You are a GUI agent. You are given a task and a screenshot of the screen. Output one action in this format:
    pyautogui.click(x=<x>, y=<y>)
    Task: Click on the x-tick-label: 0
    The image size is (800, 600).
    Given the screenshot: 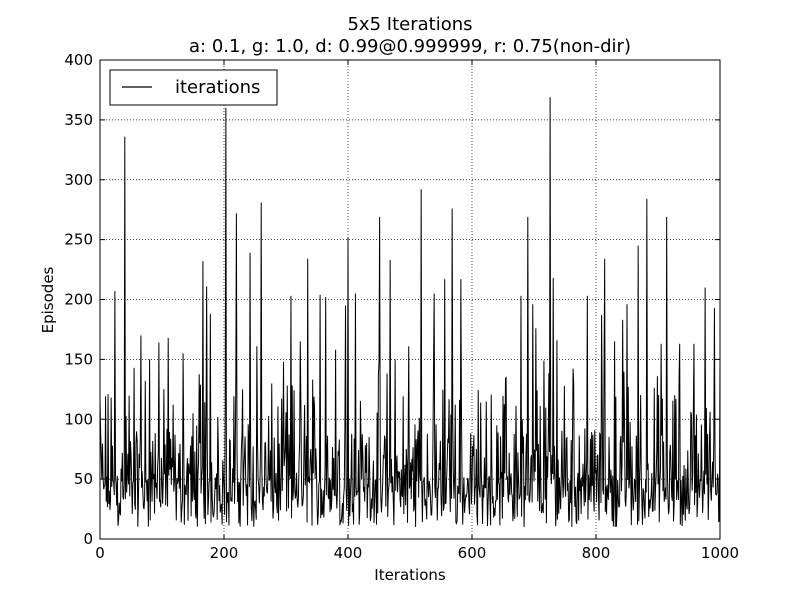 What is the action you would take?
    pyautogui.click(x=100, y=553)
    